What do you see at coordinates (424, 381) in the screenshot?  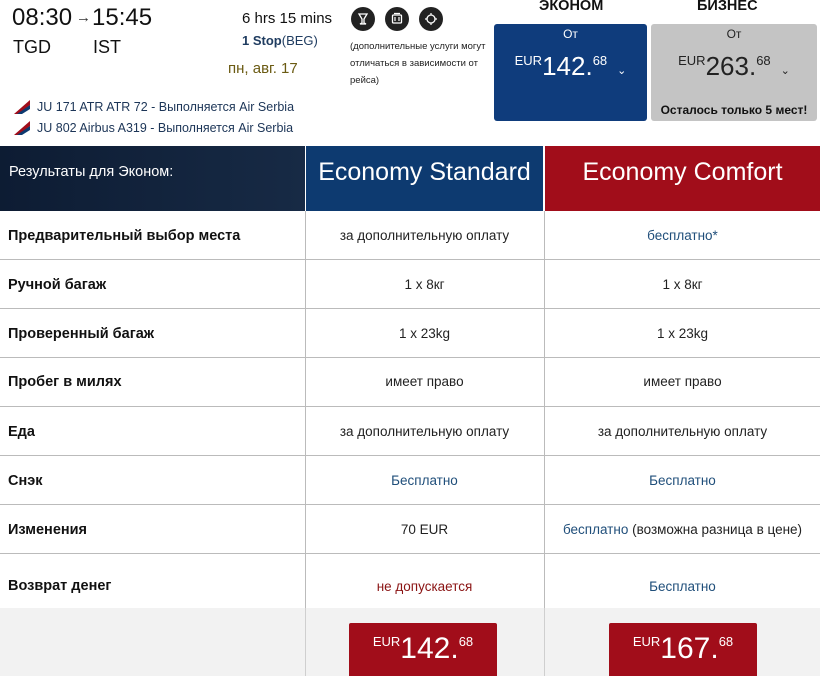 I see `cell-standard: имеет право` at bounding box center [424, 381].